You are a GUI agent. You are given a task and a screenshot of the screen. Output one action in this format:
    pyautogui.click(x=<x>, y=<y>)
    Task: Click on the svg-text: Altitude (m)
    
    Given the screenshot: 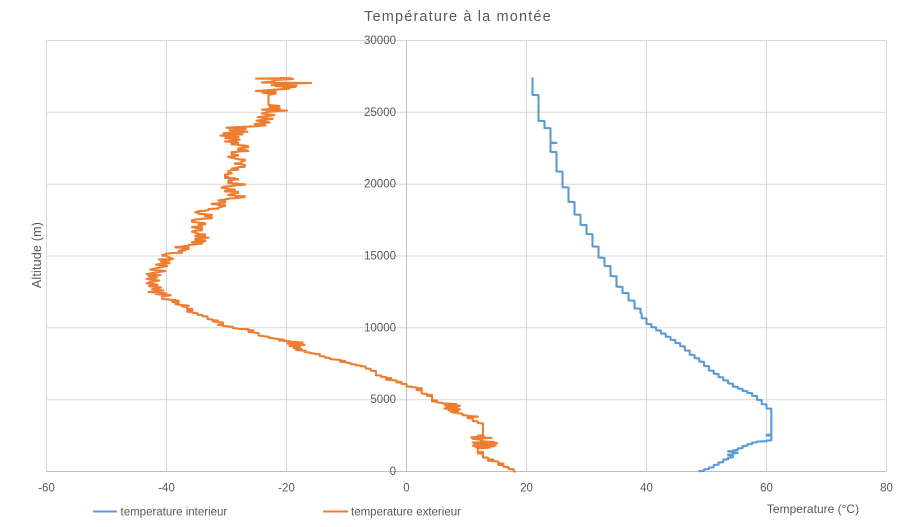 What is the action you would take?
    pyautogui.click(x=37, y=255)
    